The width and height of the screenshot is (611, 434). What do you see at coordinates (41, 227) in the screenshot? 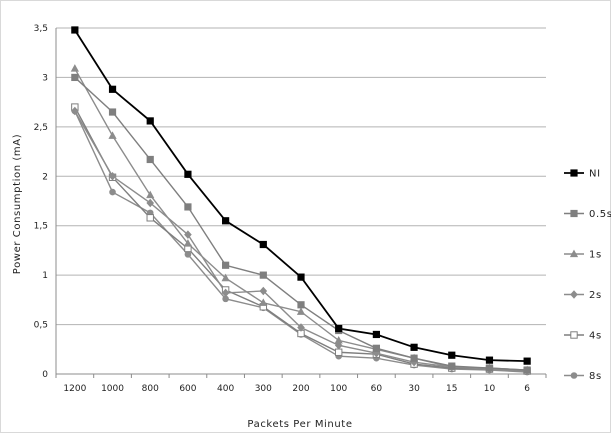
I see `y-tick-label: 1,5` at bounding box center [41, 227].